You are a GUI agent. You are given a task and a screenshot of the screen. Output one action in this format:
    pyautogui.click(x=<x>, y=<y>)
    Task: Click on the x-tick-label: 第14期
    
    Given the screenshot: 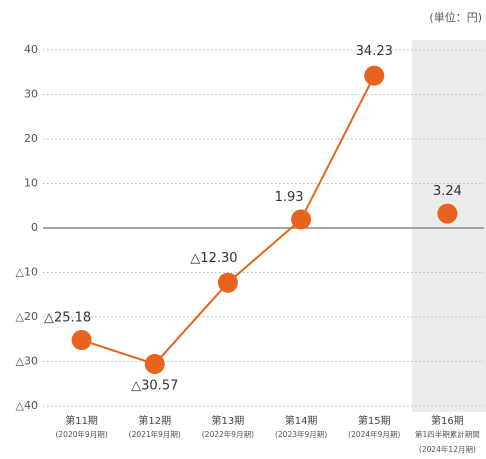 What is the action you would take?
    pyautogui.click(x=301, y=420)
    